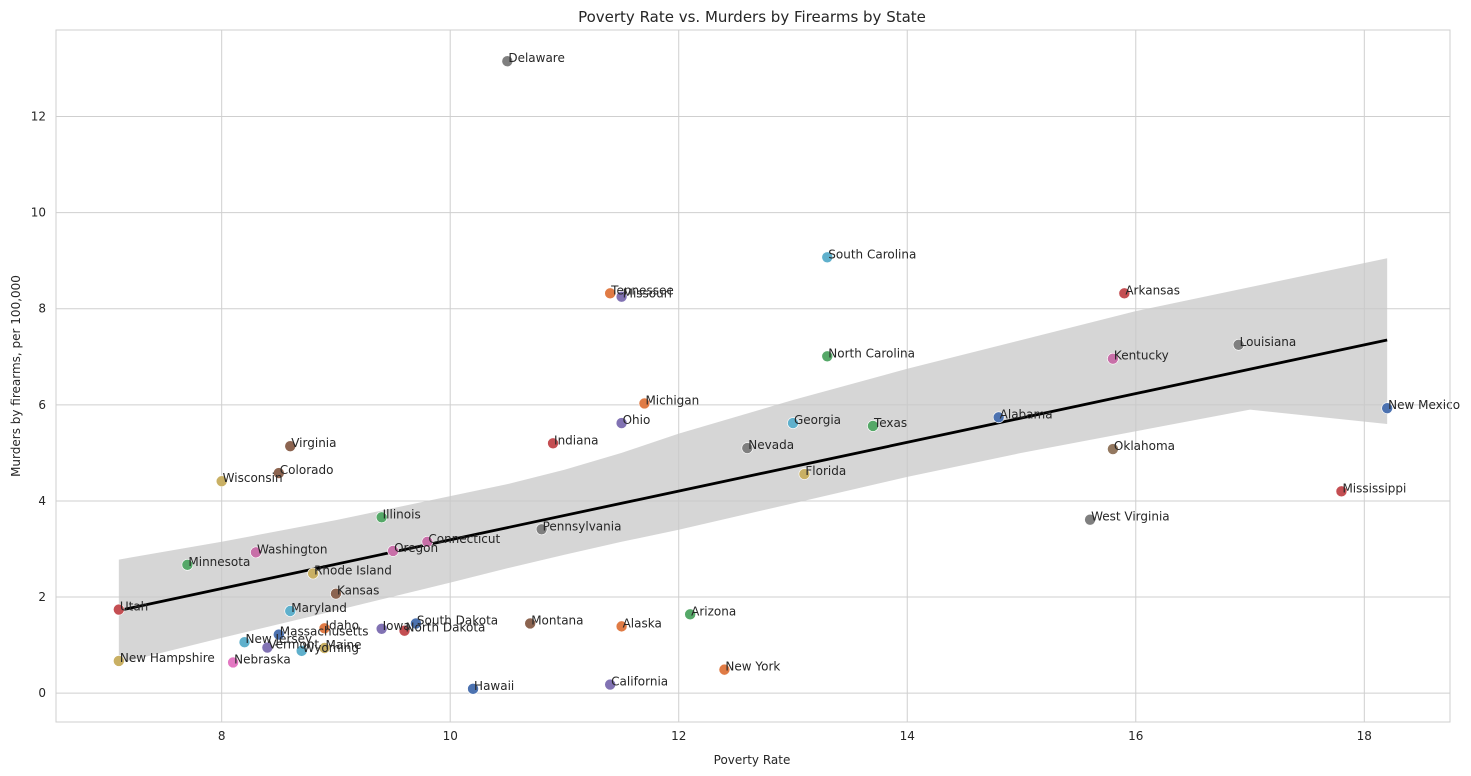 The height and width of the screenshot is (776, 1471). I want to click on y-tick-label: 0, so click(42, 693).